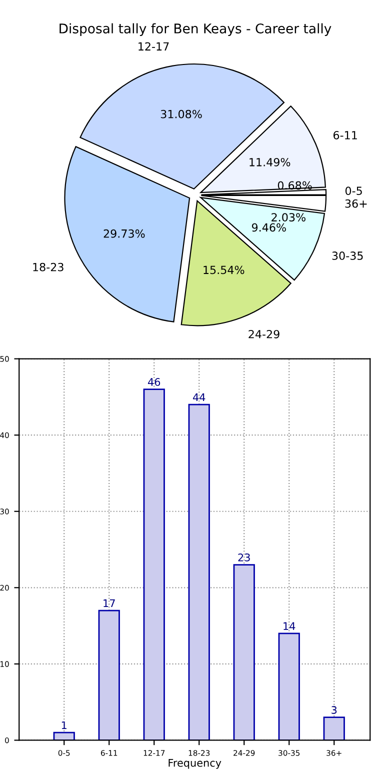 The width and height of the screenshot is (390, 780). I want to click on data-label: 17, so click(109, 603).